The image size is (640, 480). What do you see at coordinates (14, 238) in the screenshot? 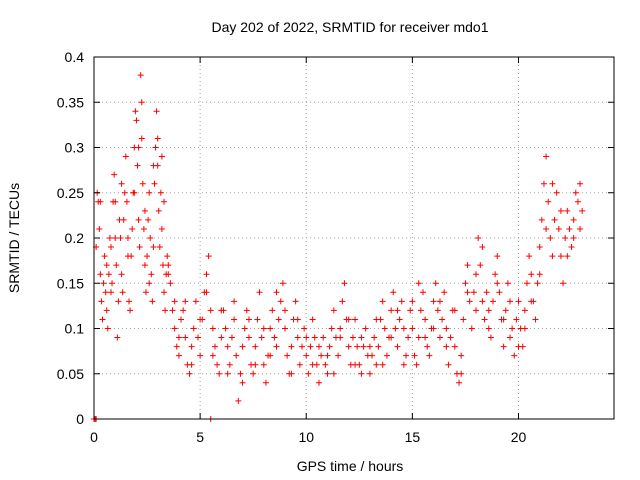
I see `y-axis-label: SRMTID / TECUs` at bounding box center [14, 238].